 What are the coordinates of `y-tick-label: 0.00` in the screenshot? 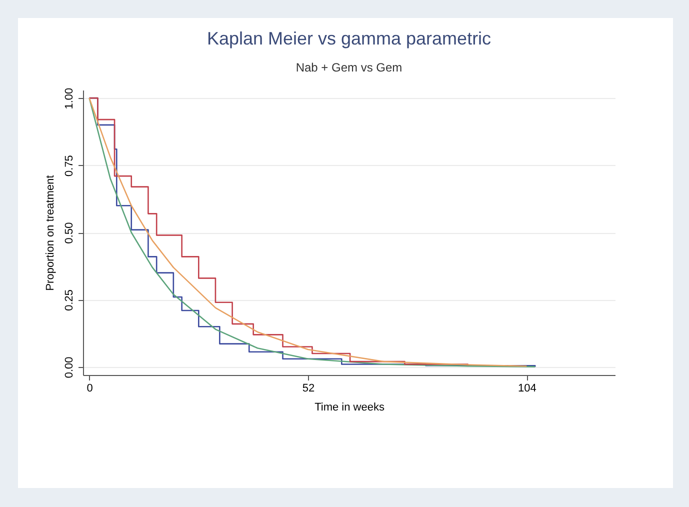 It's located at (70, 367).